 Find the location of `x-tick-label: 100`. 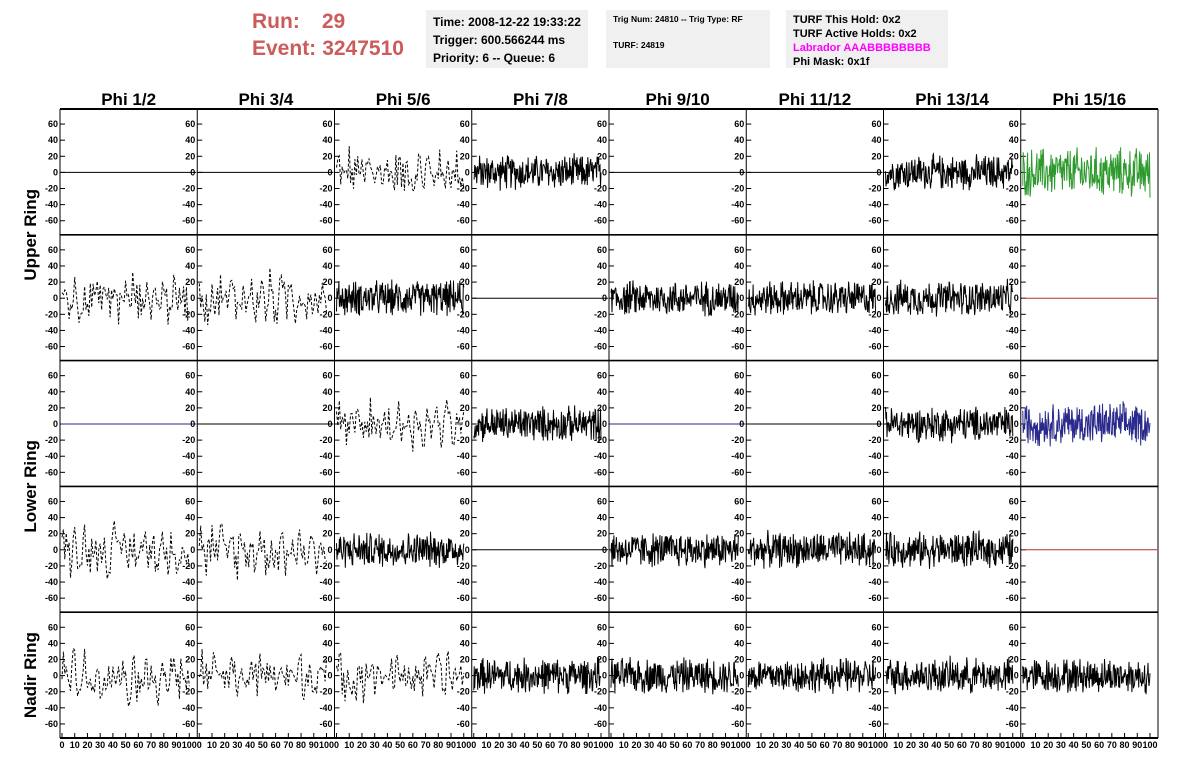

x-tick-label: 100 is located at coordinates (463, 745).